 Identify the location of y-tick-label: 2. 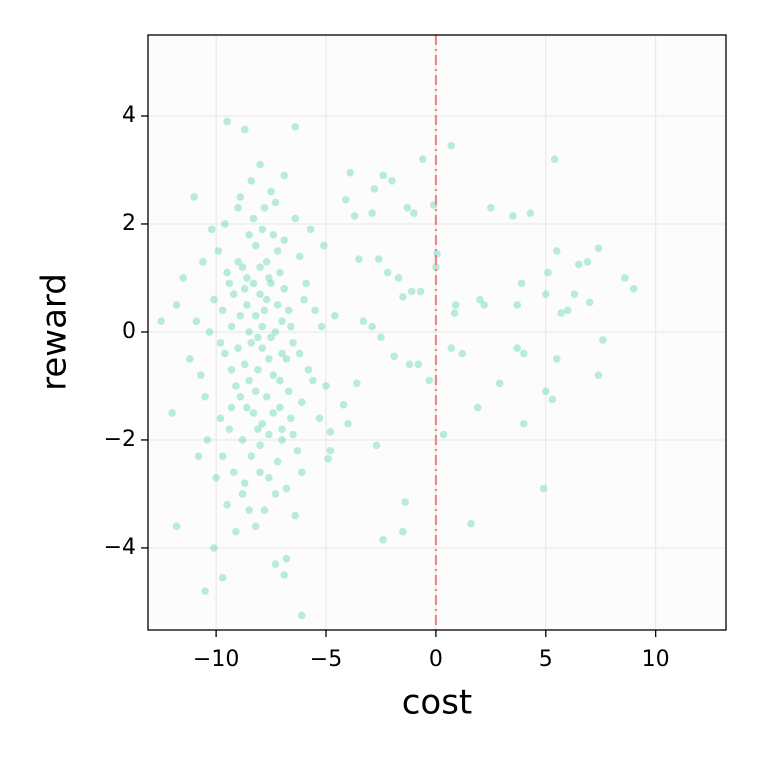
(129, 223).